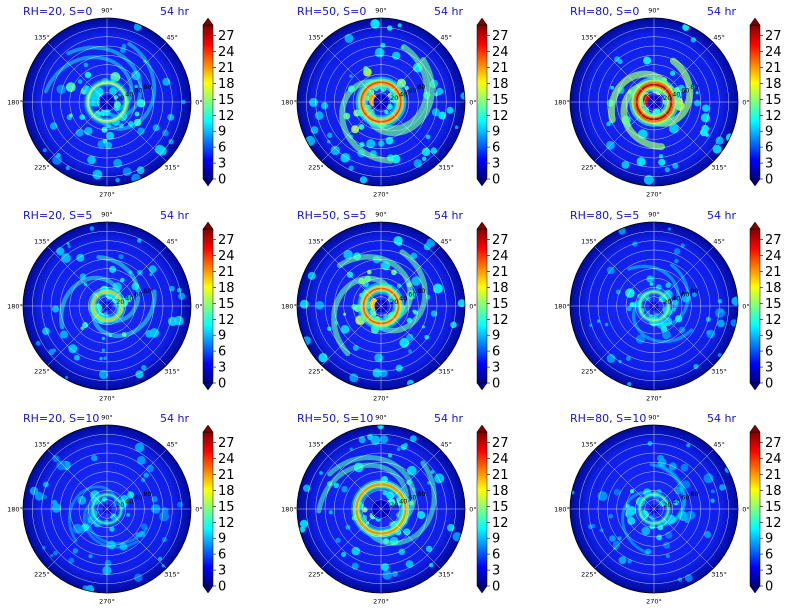 This screenshot has width=785, height=612. I want to click on panel-title: RH=50, S=5, so click(331, 215).